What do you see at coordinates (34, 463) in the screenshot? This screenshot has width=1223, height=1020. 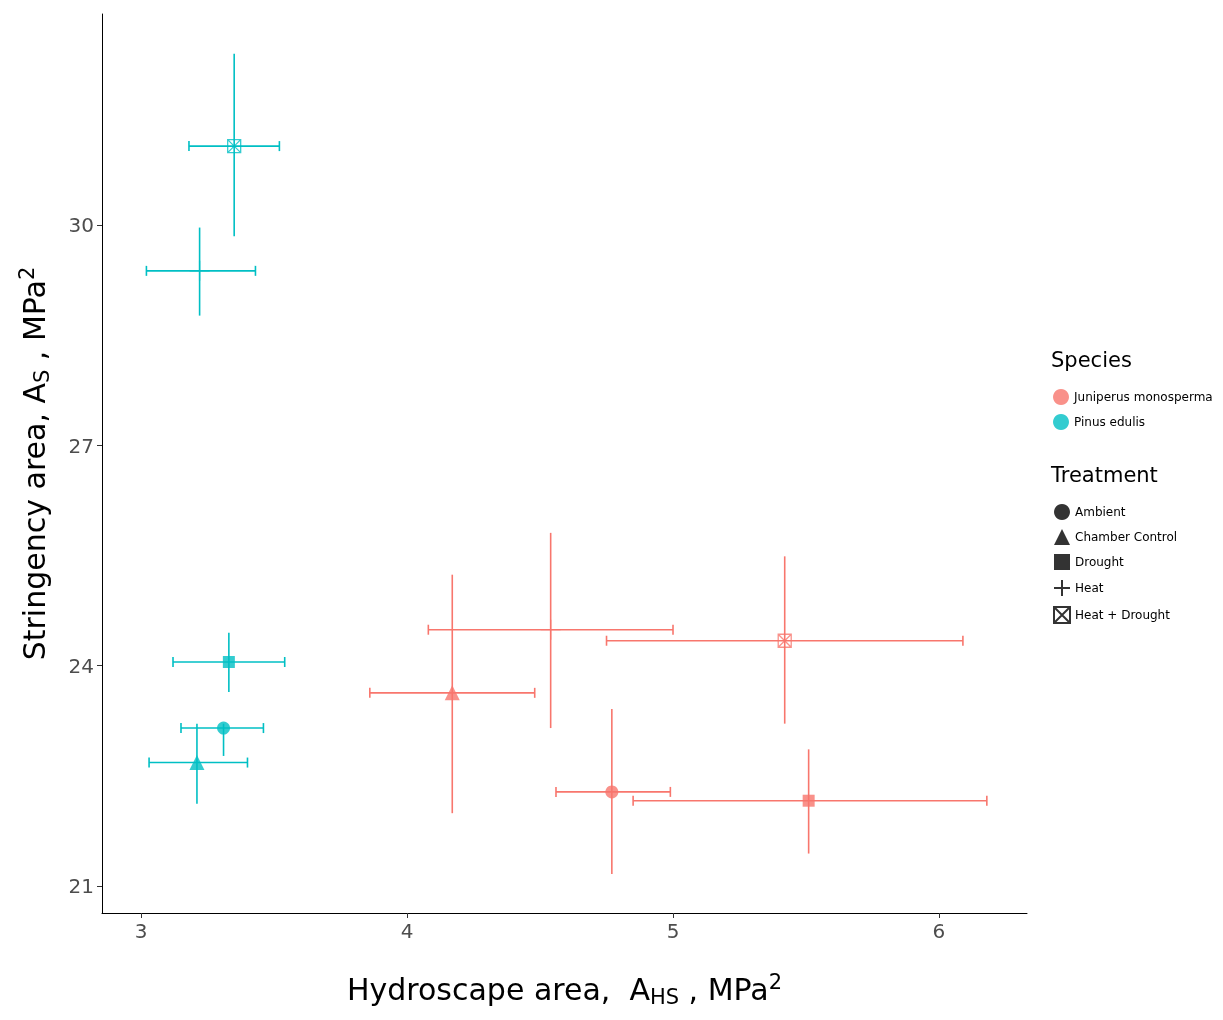 I see `y-axis-title: Stringency area, AS , MPa2` at bounding box center [34, 463].